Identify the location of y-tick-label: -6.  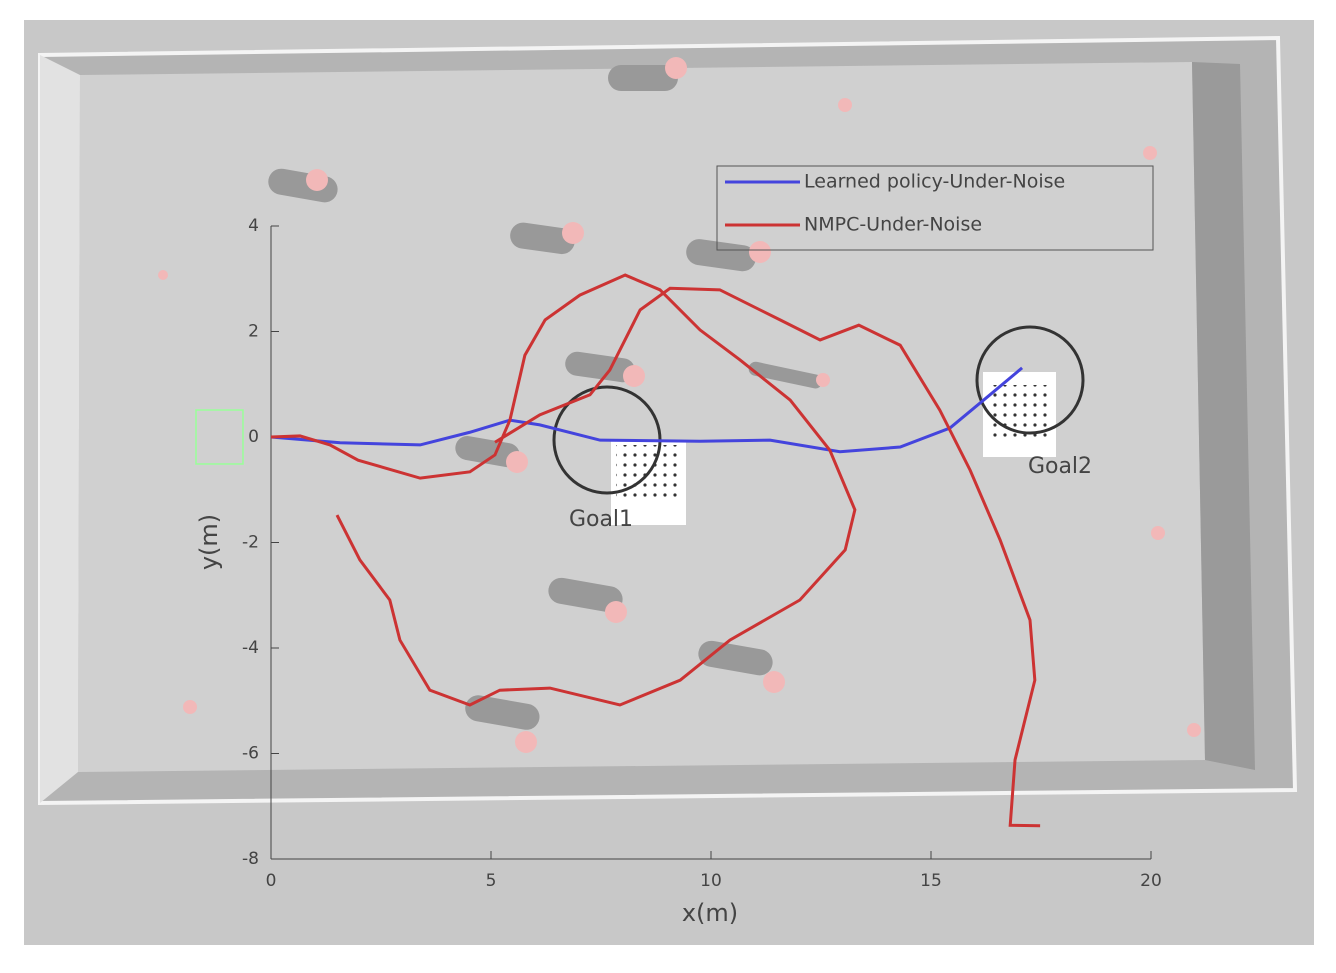
(250, 754).